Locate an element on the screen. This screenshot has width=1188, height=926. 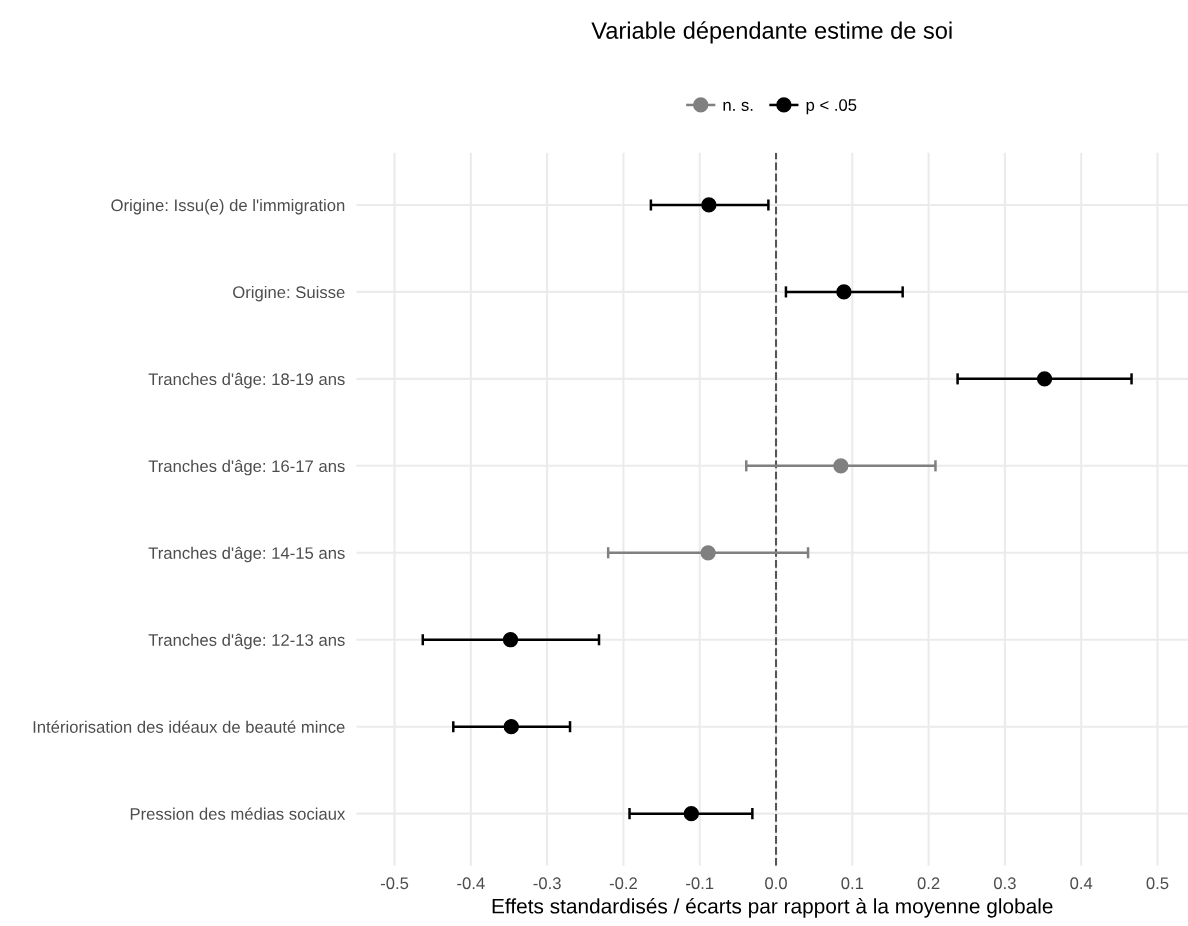
x-tick-label: -0.4 is located at coordinates (471, 883).